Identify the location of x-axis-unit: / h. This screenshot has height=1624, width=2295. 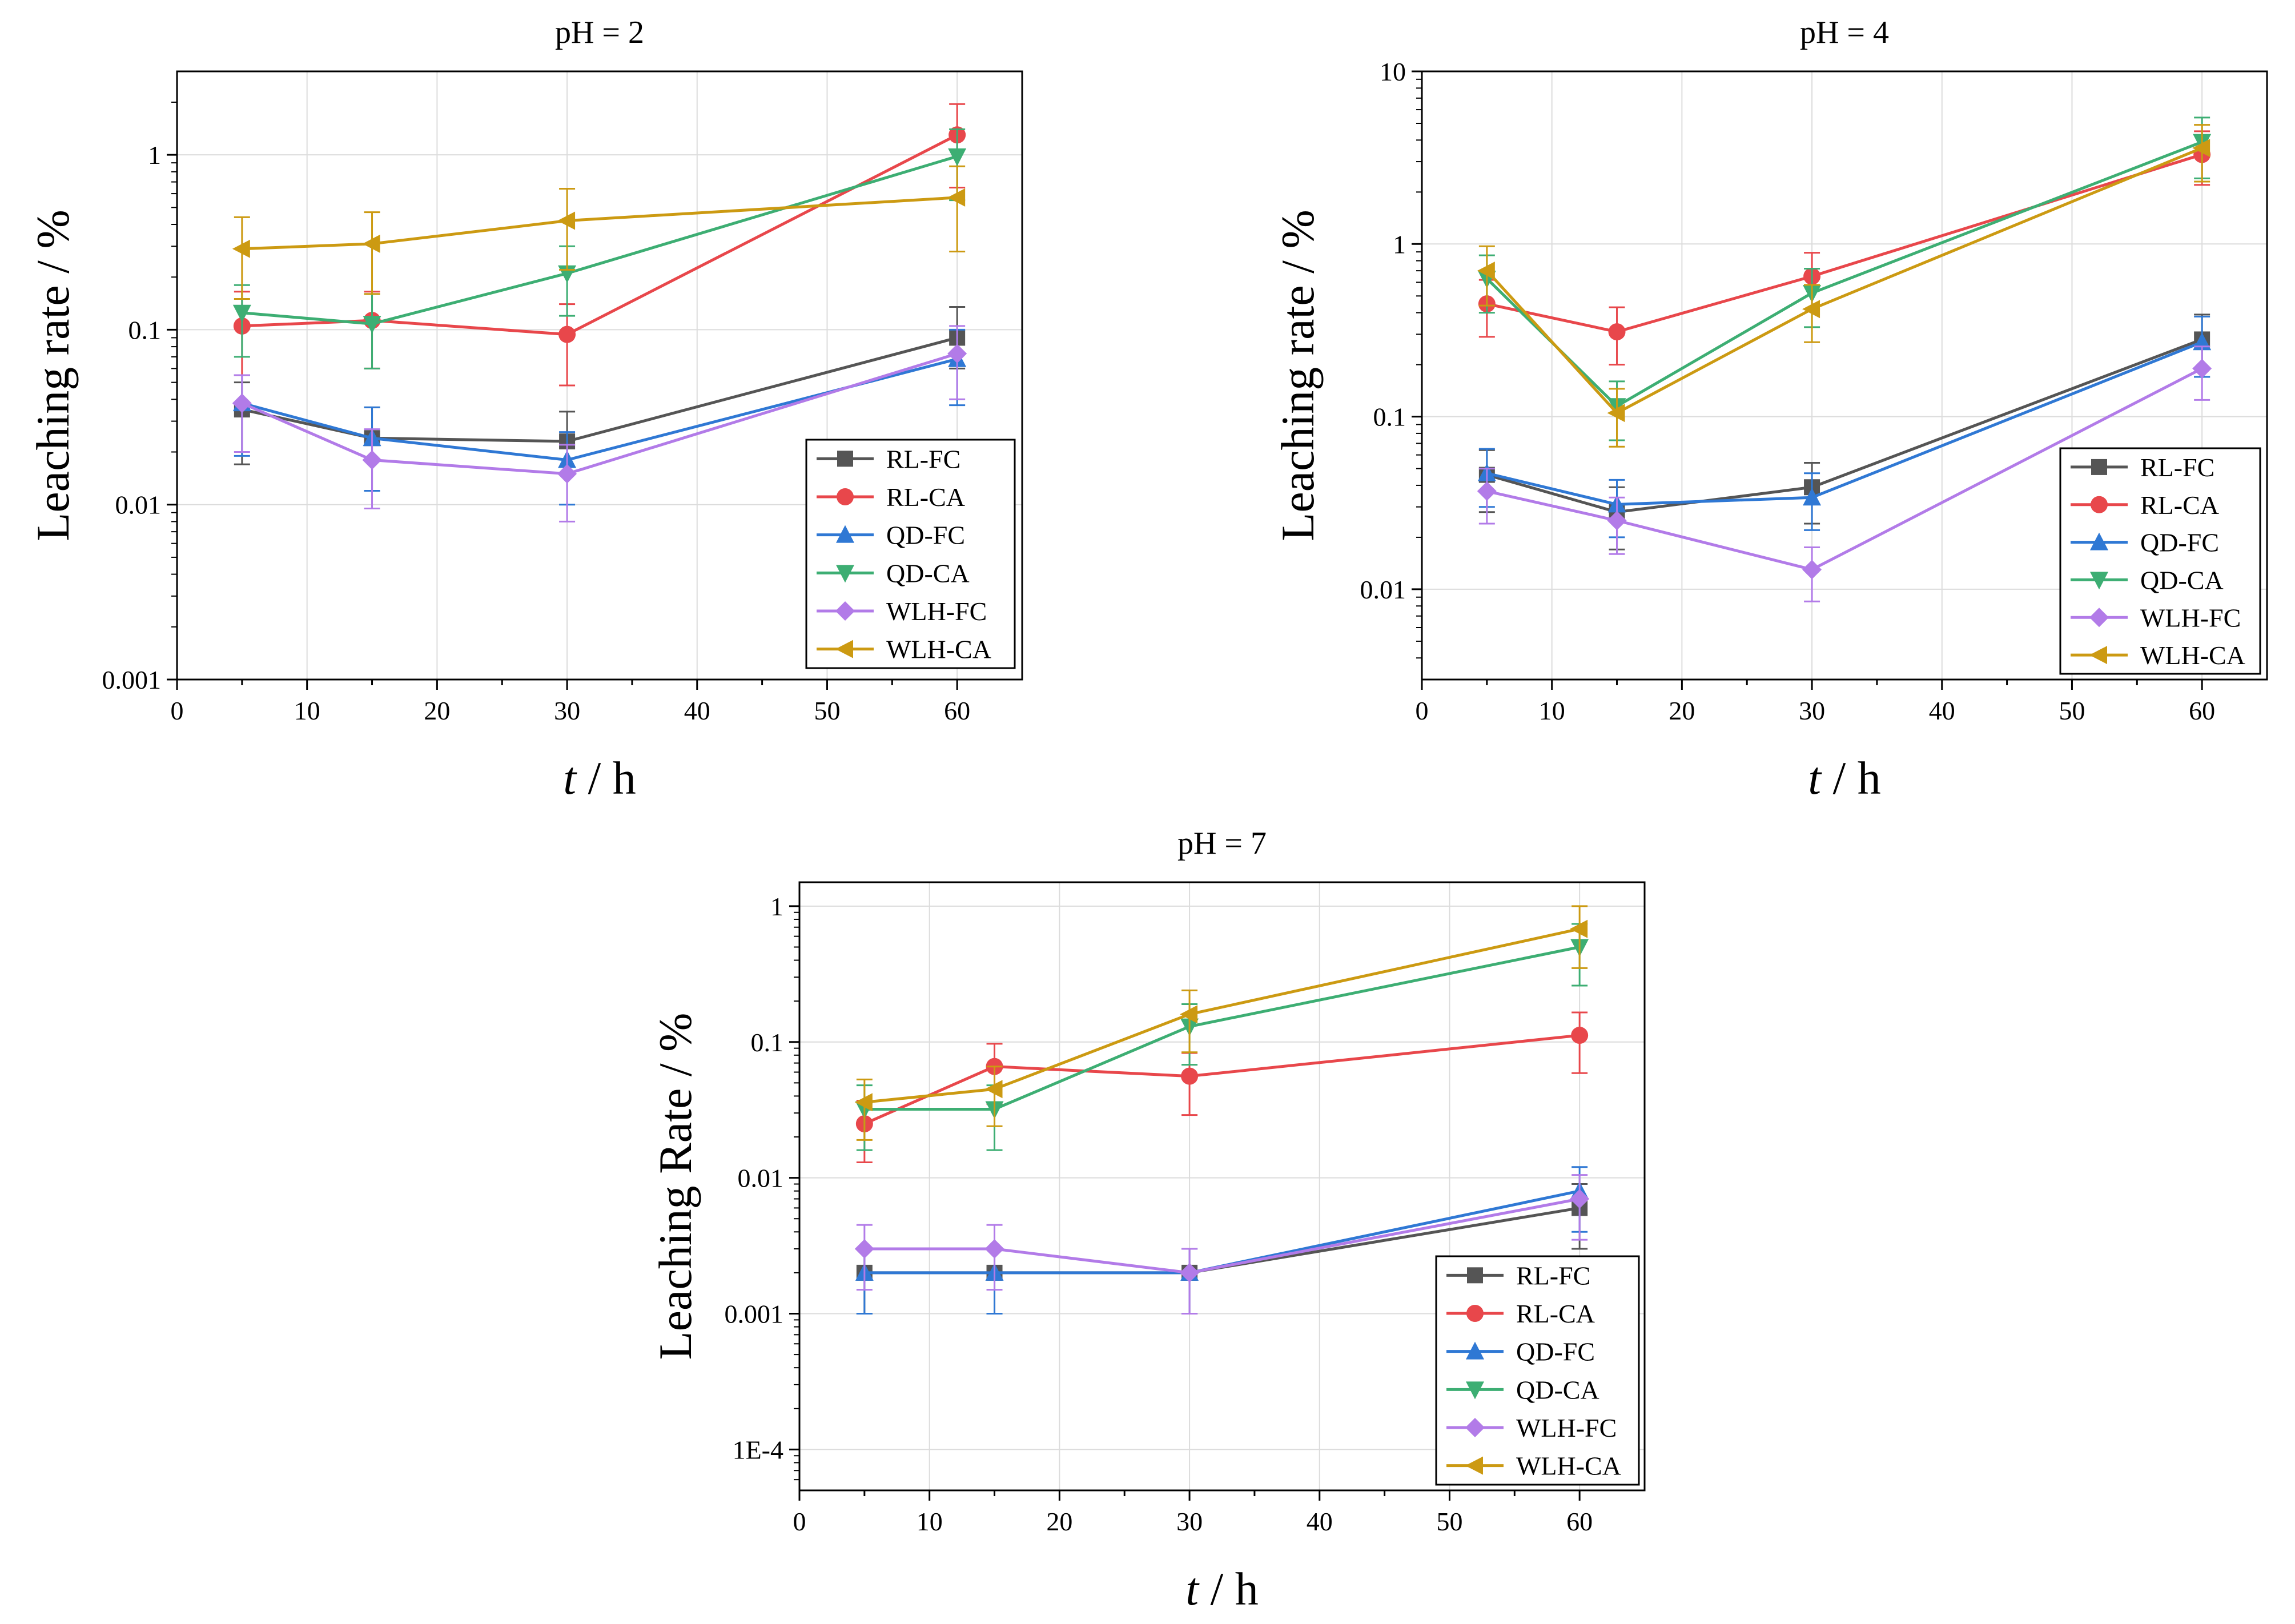
(1229, 1589).